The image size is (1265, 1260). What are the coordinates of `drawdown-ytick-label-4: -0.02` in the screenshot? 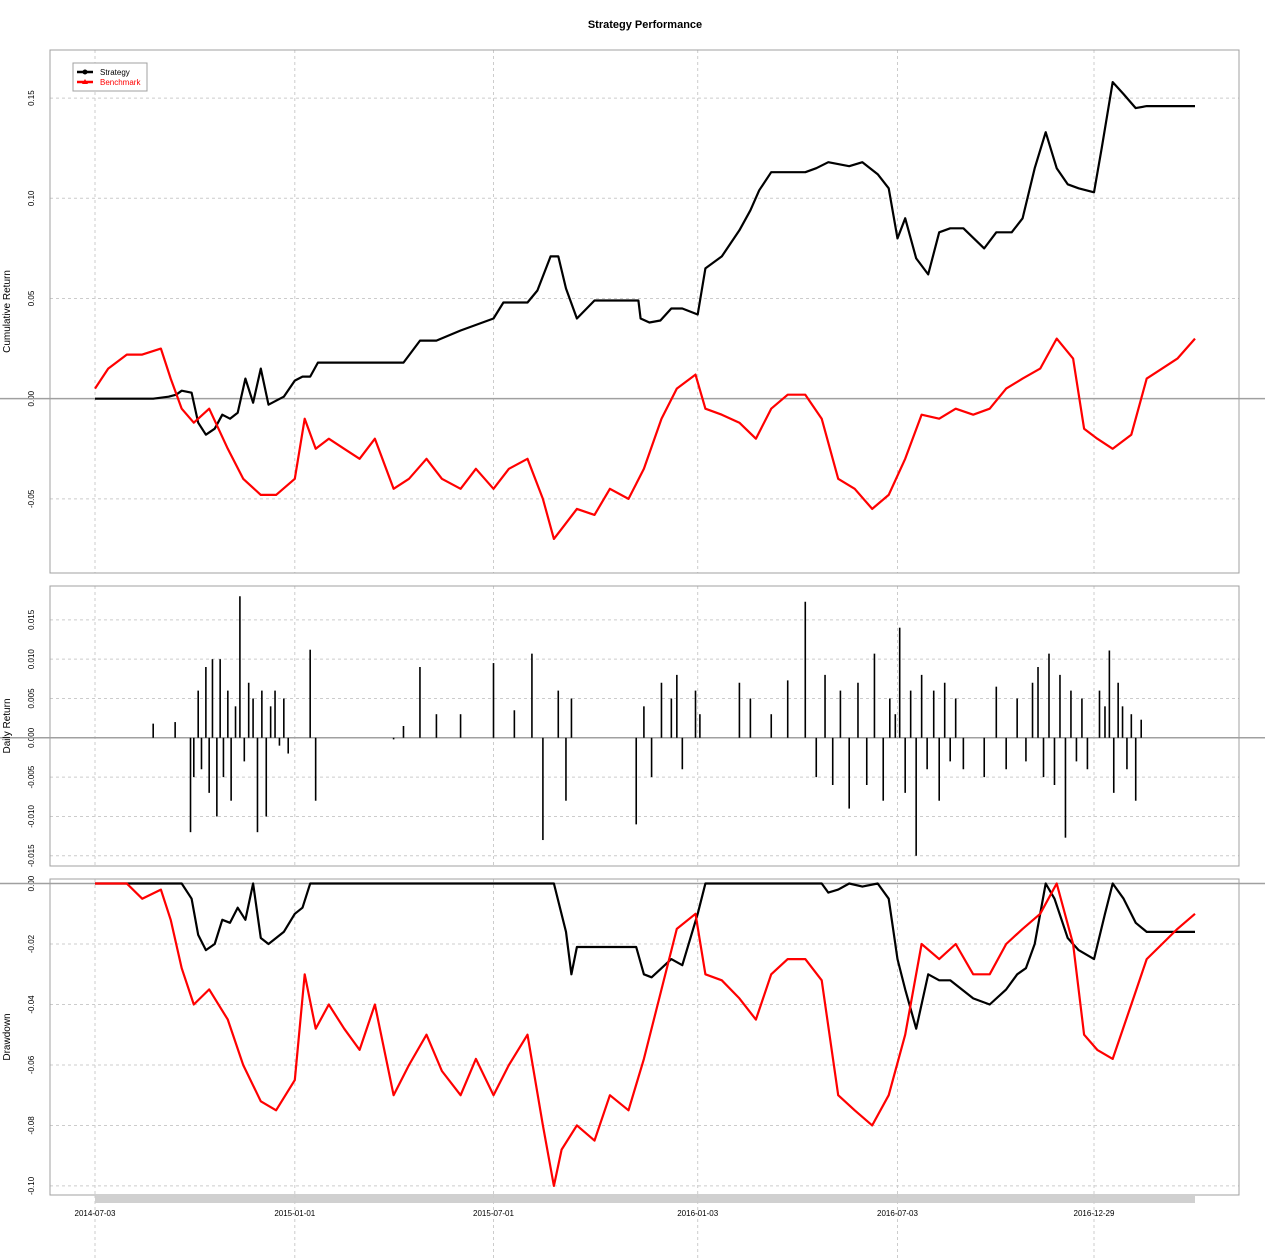 It's located at (31, 943).